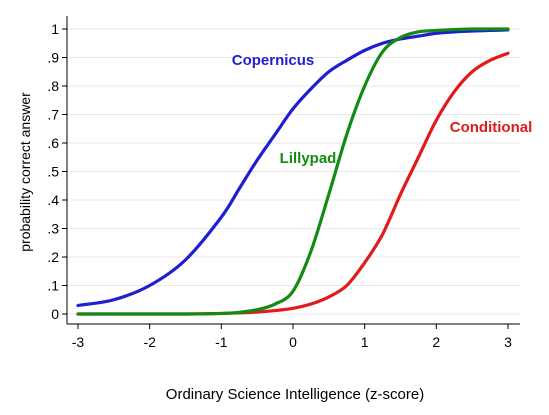 This screenshot has height=415, width=549. Describe the element at coordinates (25, 172) in the screenshot. I see `y-axis-title: probability correct answer` at that location.